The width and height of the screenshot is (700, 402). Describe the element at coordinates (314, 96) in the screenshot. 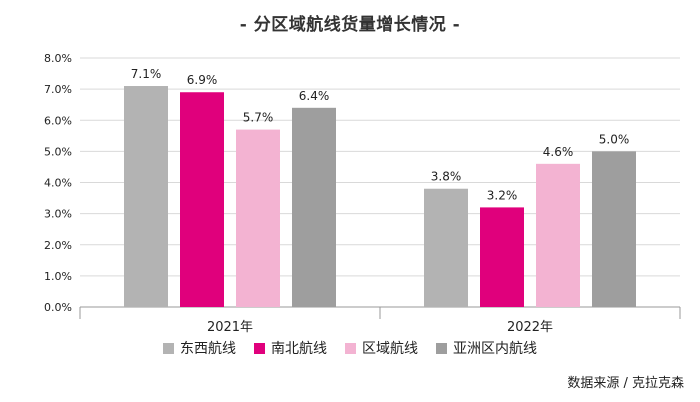

I see `data-label: 6.4%` at that location.